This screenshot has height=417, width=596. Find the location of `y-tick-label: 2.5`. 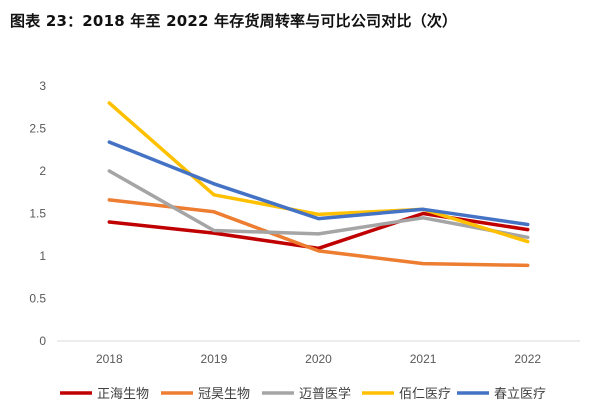

y-tick-label: 2.5 is located at coordinates (37, 129).